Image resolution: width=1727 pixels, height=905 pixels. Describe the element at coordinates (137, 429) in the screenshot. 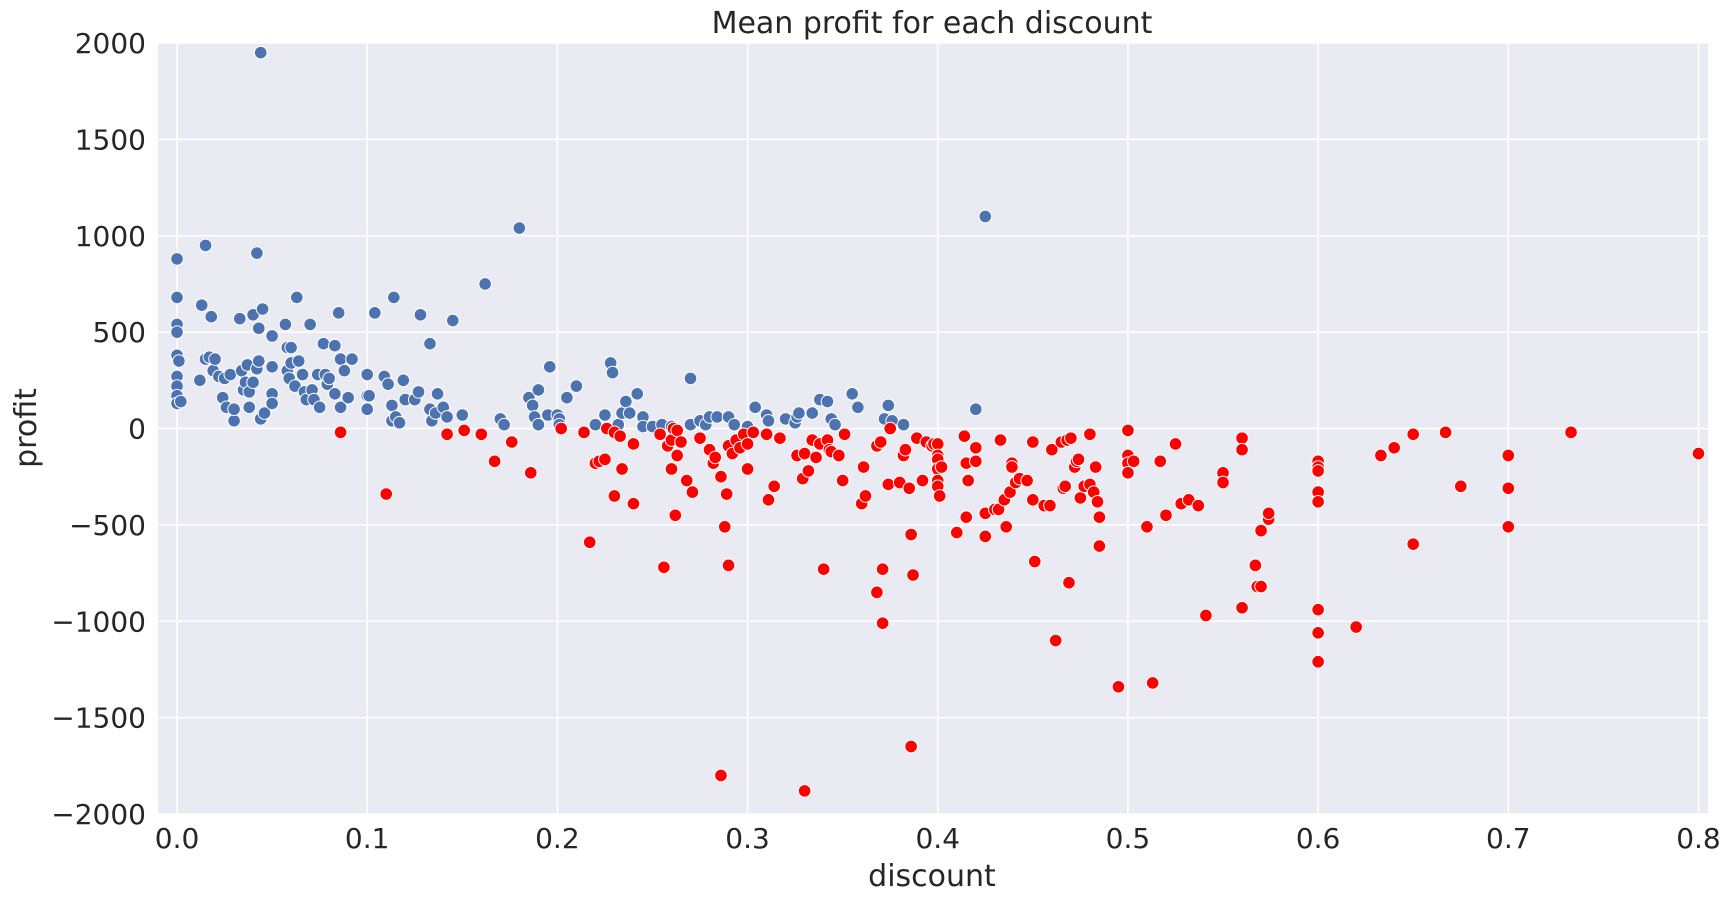

I see `y-tick-label: 0` at that location.